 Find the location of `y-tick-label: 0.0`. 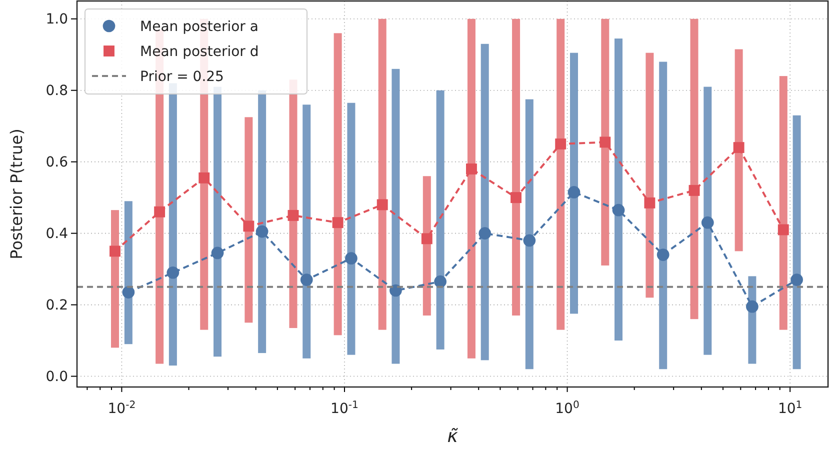

y-tick-label: 0.0 is located at coordinates (57, 376).